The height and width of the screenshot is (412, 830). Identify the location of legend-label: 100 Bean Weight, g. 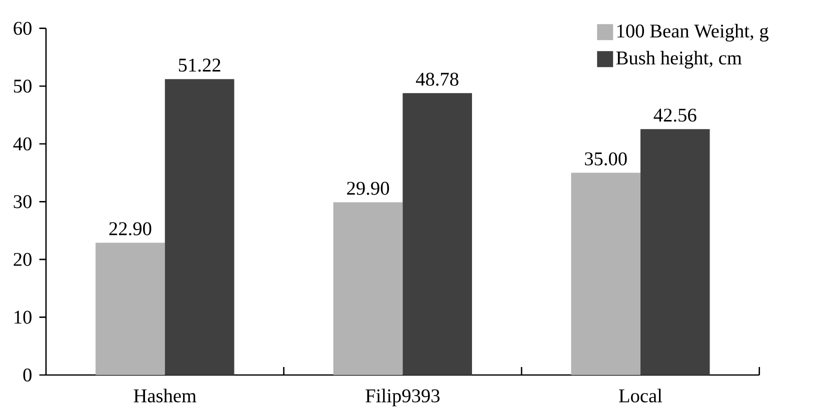
(692, 33).